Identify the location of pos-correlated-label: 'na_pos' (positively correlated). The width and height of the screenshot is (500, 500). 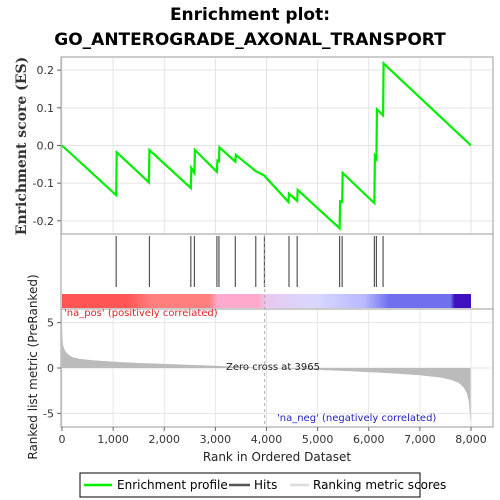
(141, 313).